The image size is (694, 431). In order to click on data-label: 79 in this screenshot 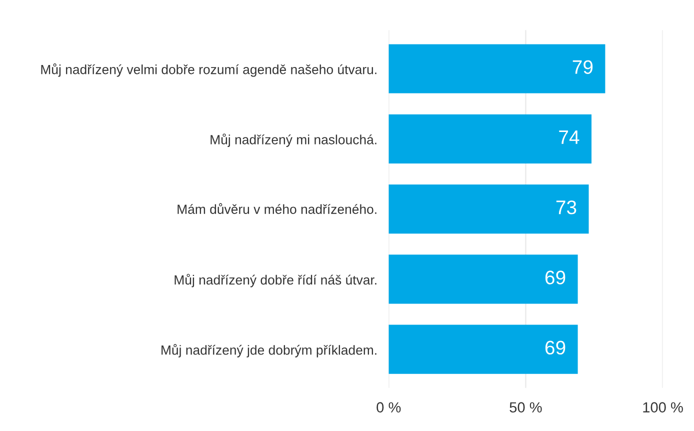, I will do `click(582, 67)`.